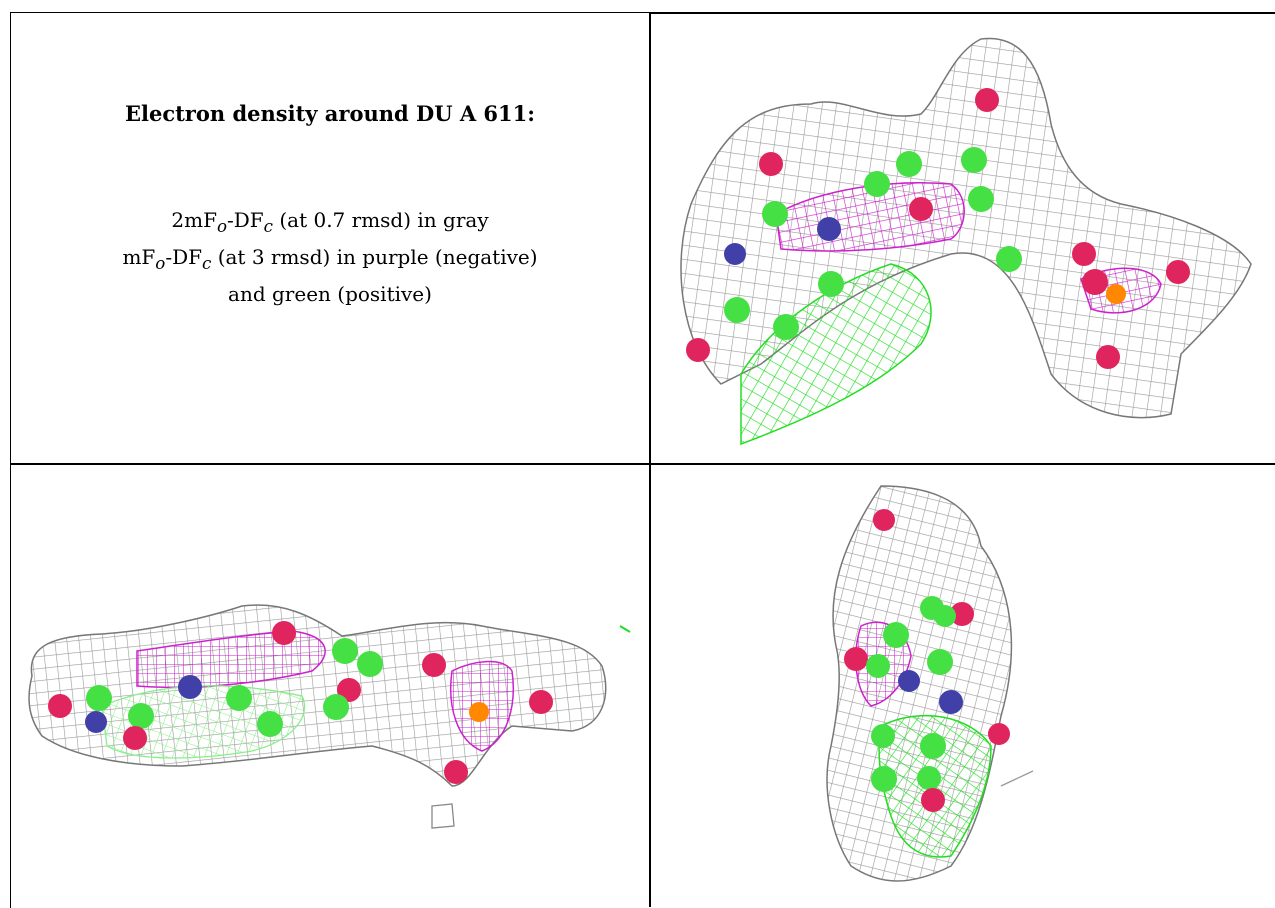  I want to click on grid-line-top, so click(962, 13).